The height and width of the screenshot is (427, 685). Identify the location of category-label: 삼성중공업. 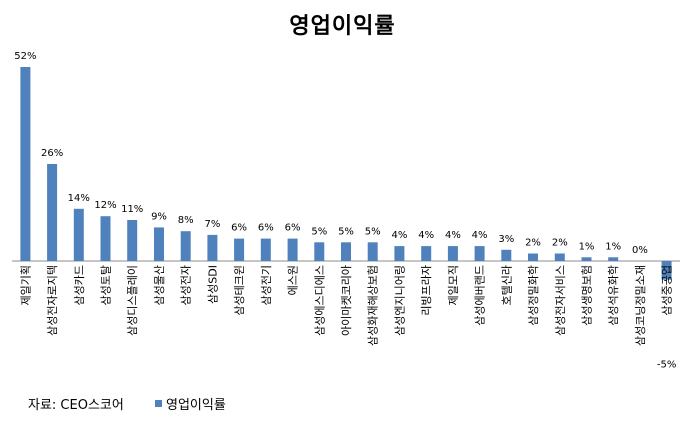
(667, 290).